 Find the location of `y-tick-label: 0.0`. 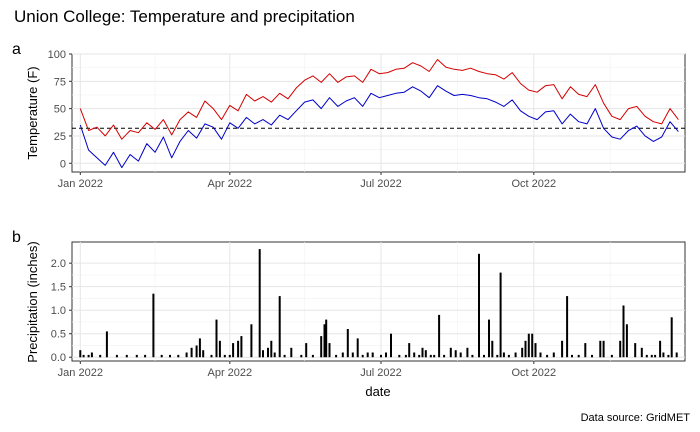

y-tick-label: 0.0 is located at coordinates (58, 358).